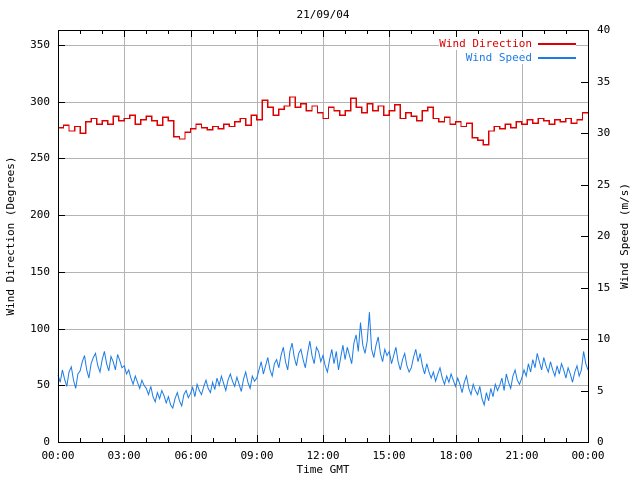 The image size is (640, 480). I want to click on legend-label: Wind Direction, so click(485, 43).